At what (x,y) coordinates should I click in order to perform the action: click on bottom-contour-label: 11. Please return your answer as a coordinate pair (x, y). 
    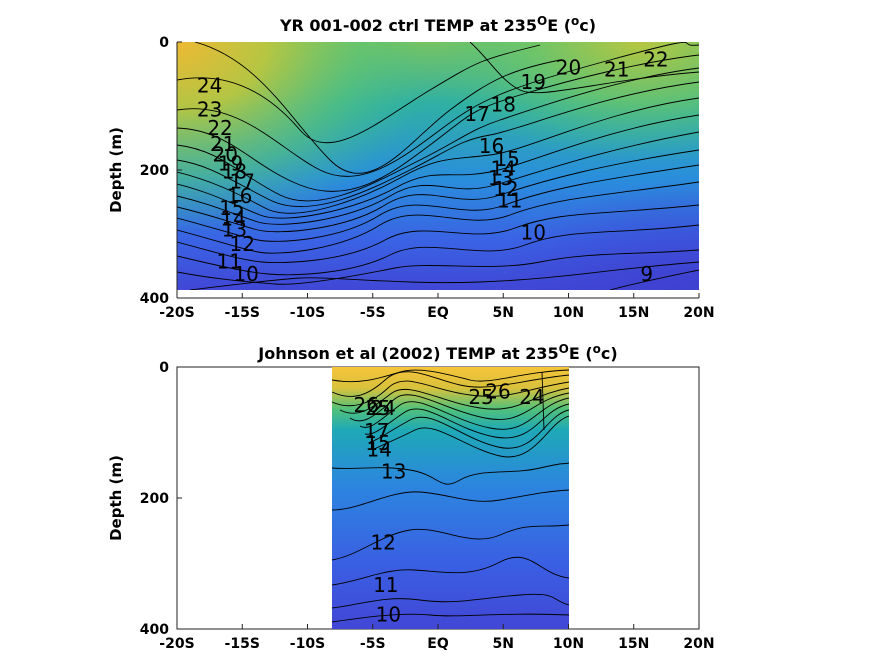
    Looking at the image, I should click on (385, 585).